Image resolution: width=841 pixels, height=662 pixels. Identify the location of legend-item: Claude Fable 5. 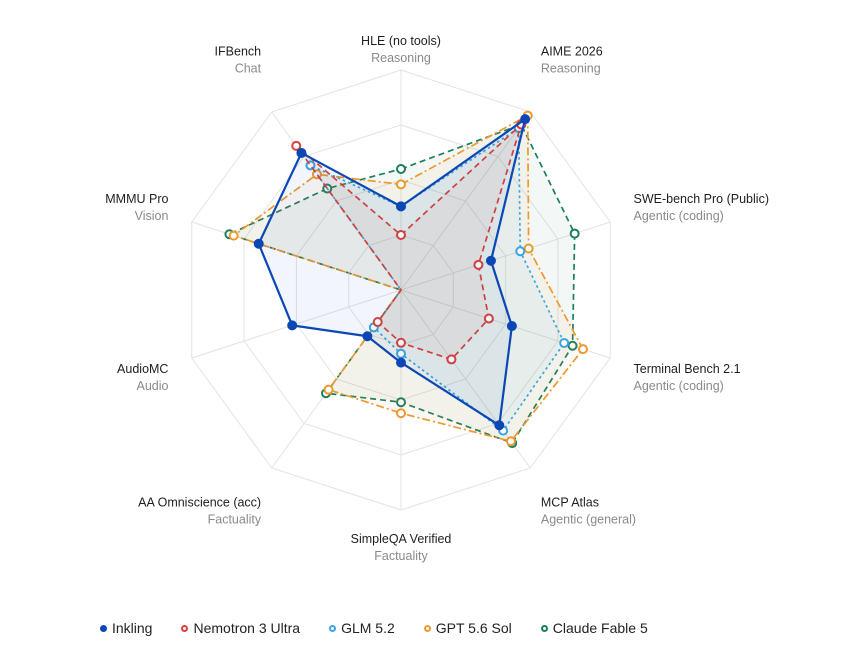
(594, 628).